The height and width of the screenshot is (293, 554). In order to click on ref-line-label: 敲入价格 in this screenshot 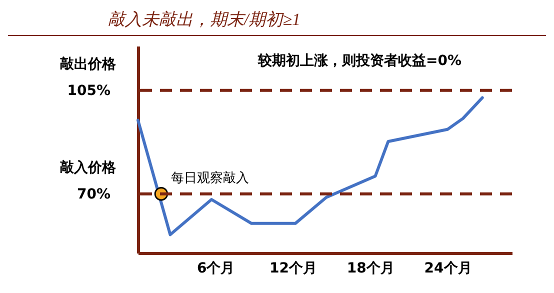, I will do `click(88, 167)`.